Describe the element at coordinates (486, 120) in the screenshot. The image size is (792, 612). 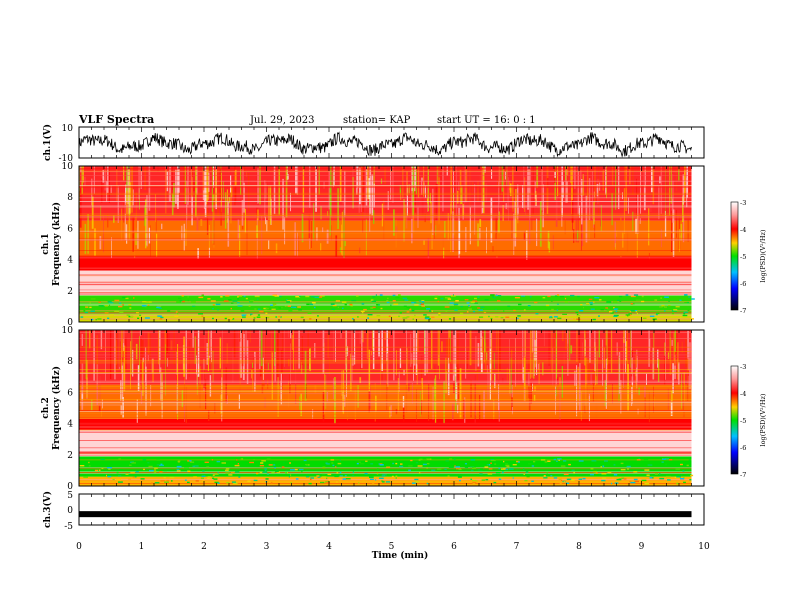
I see `start-time-label: start UT = 16: 0 : 1` at that location.